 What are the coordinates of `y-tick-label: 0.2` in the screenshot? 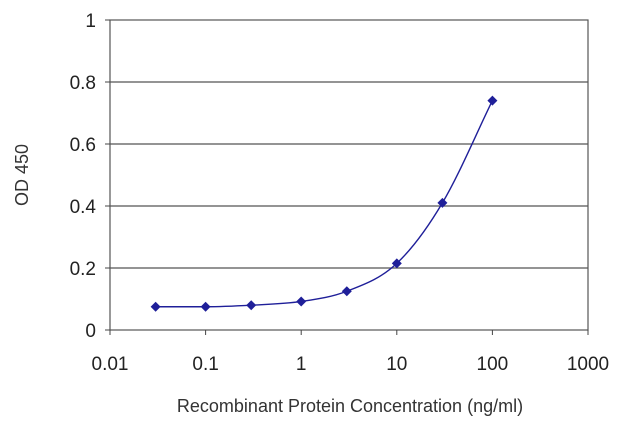 It's located at (83, 269).